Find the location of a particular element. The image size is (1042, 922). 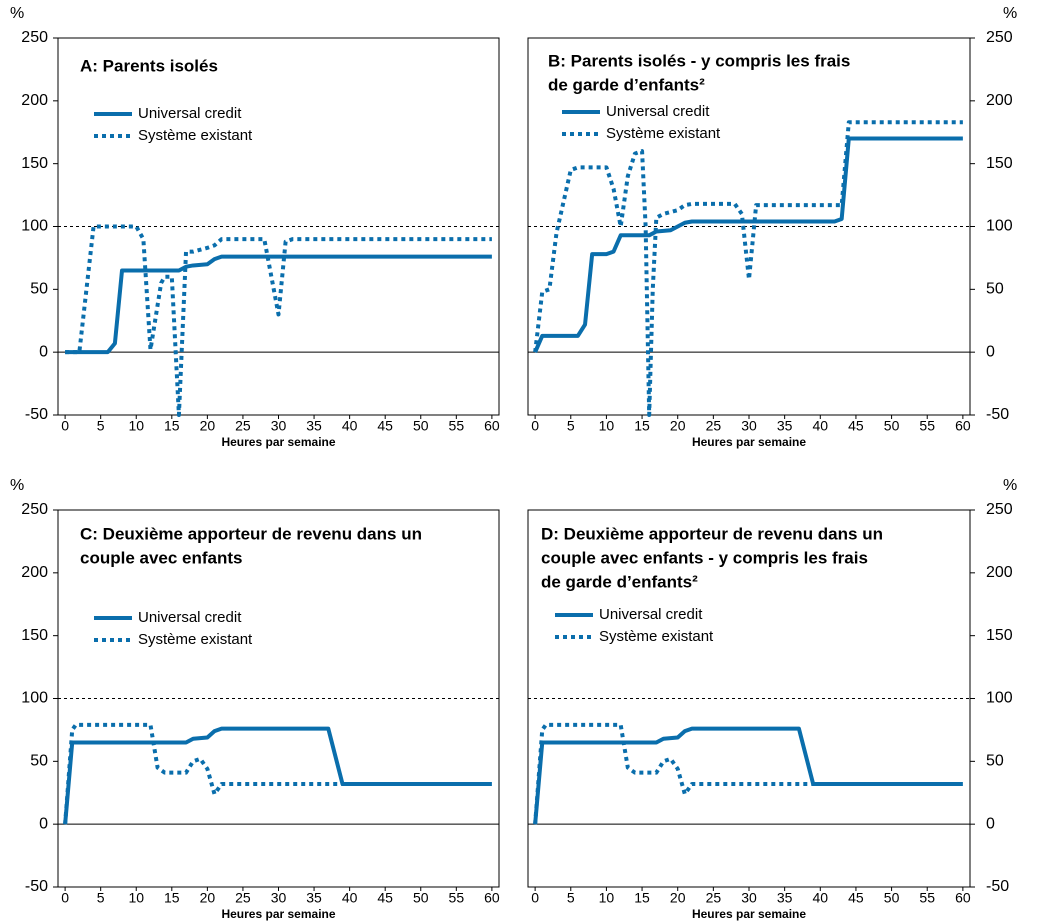

panel-title: couple avec enfants is located at coordinates (161, 557).